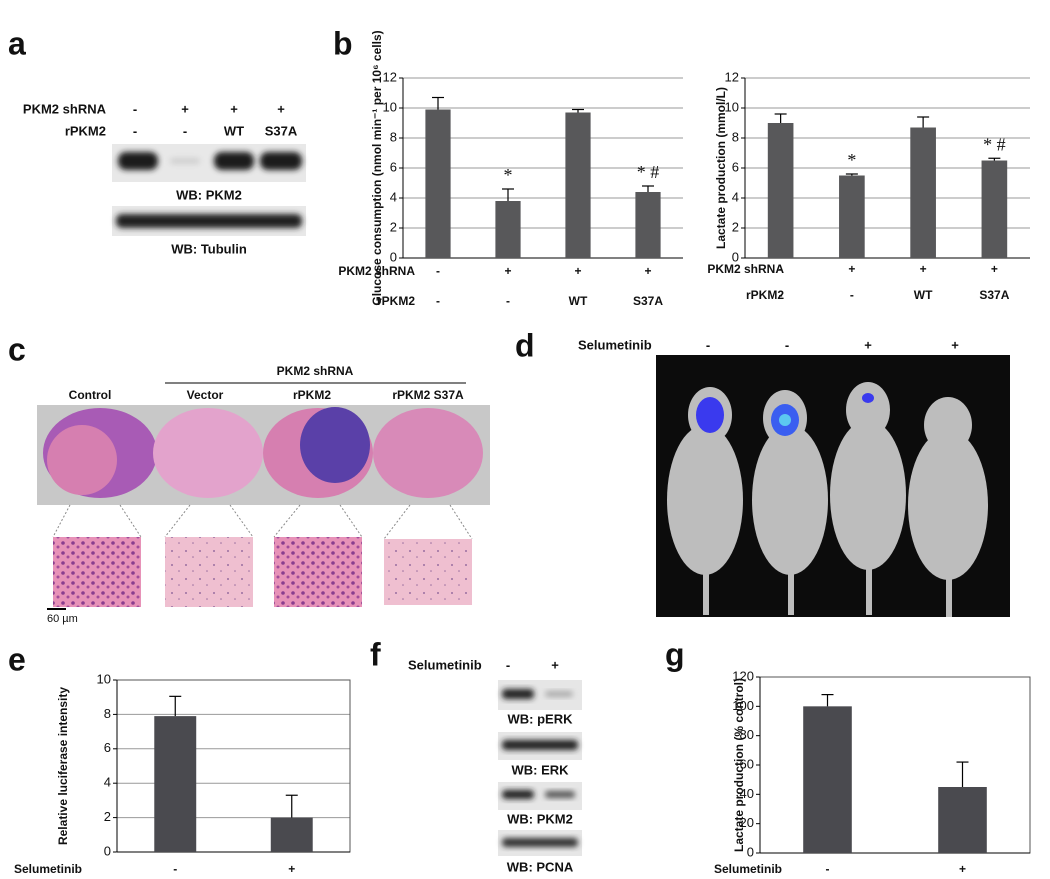 This screenshot has height=879, width=1050. What do you see at coordinates (17, 349) in the screenshot?
I see `panel-label: c` at bounding box center [17, 349].